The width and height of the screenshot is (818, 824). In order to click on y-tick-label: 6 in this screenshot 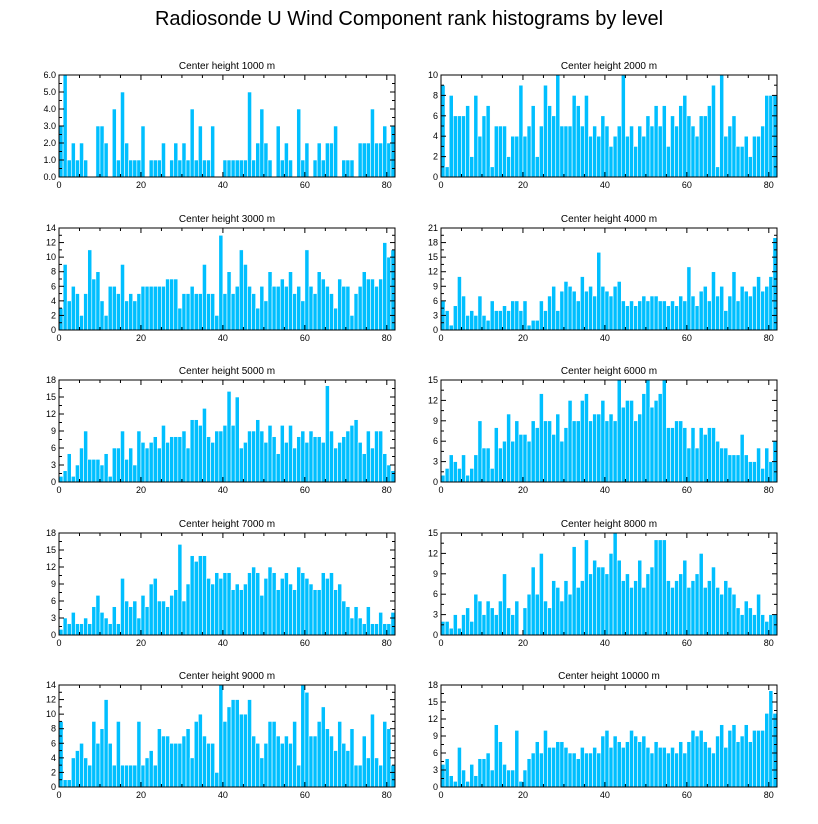, I will do `click(53, 286)`.